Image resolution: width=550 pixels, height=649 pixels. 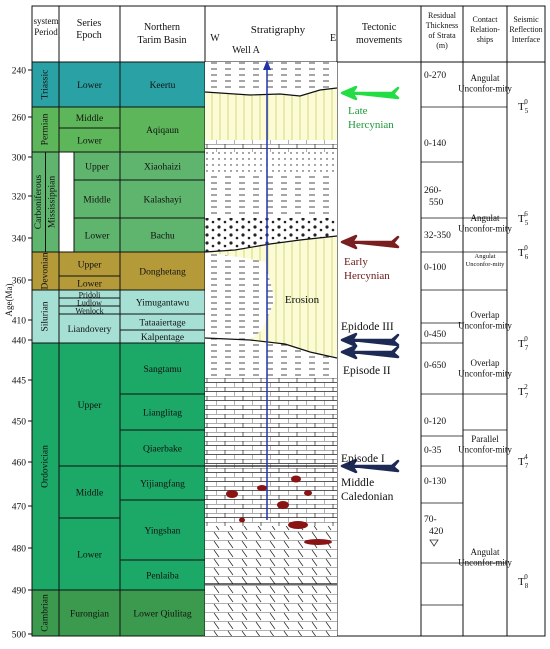 I want to click on series-label: Liandovery, so click(x=90, y=330).